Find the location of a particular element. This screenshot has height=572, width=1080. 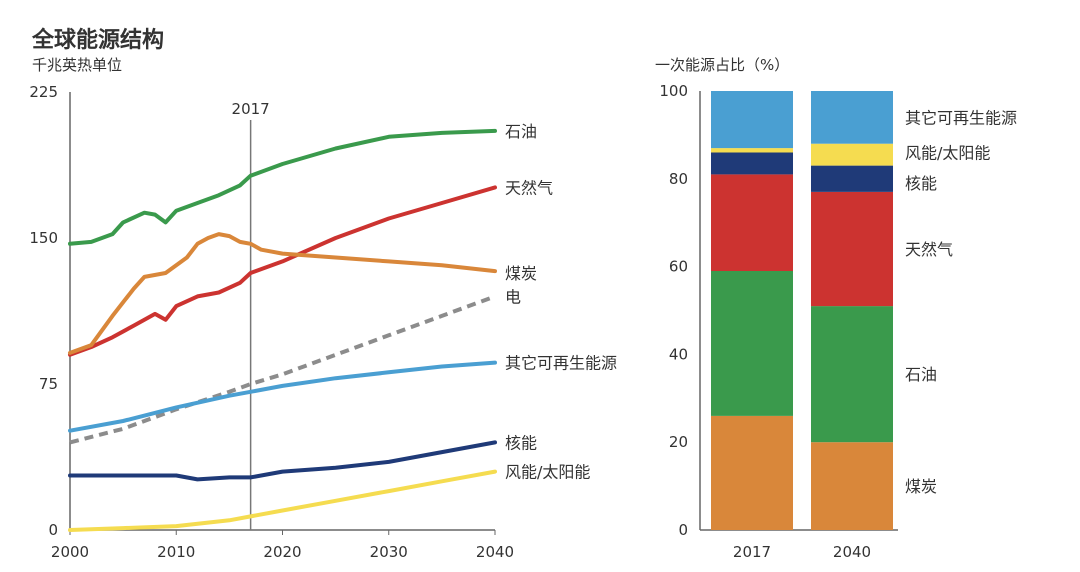

series-line-electricity is located at coordinates (282, 369).